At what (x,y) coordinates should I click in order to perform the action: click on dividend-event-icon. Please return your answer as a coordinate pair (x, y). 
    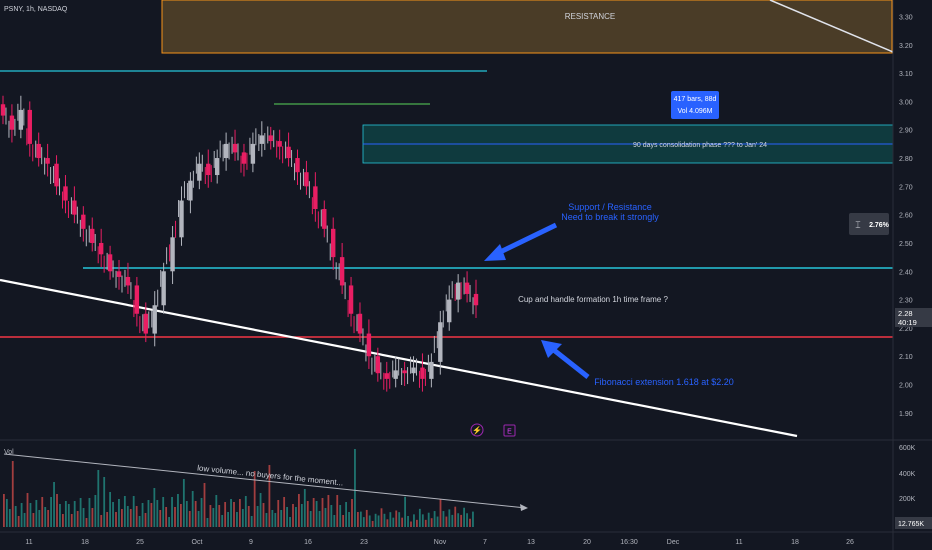
    Looking at the image, I should click on (477, 430).